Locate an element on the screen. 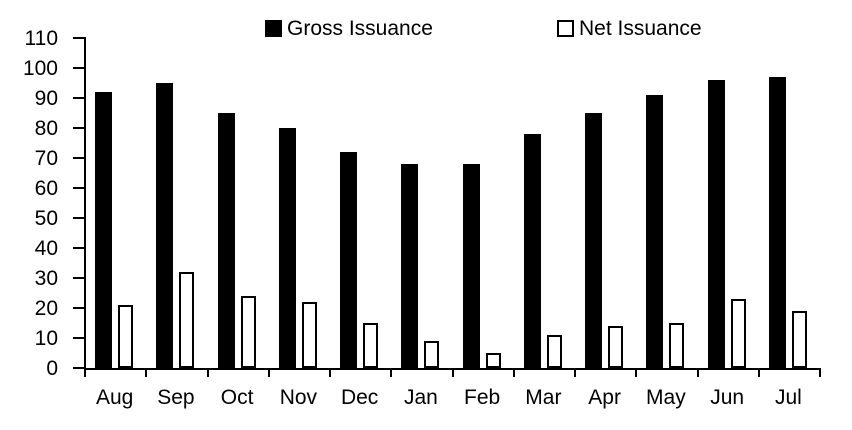  net-issuance-swatch-icon is located at coordinates (565, 28).